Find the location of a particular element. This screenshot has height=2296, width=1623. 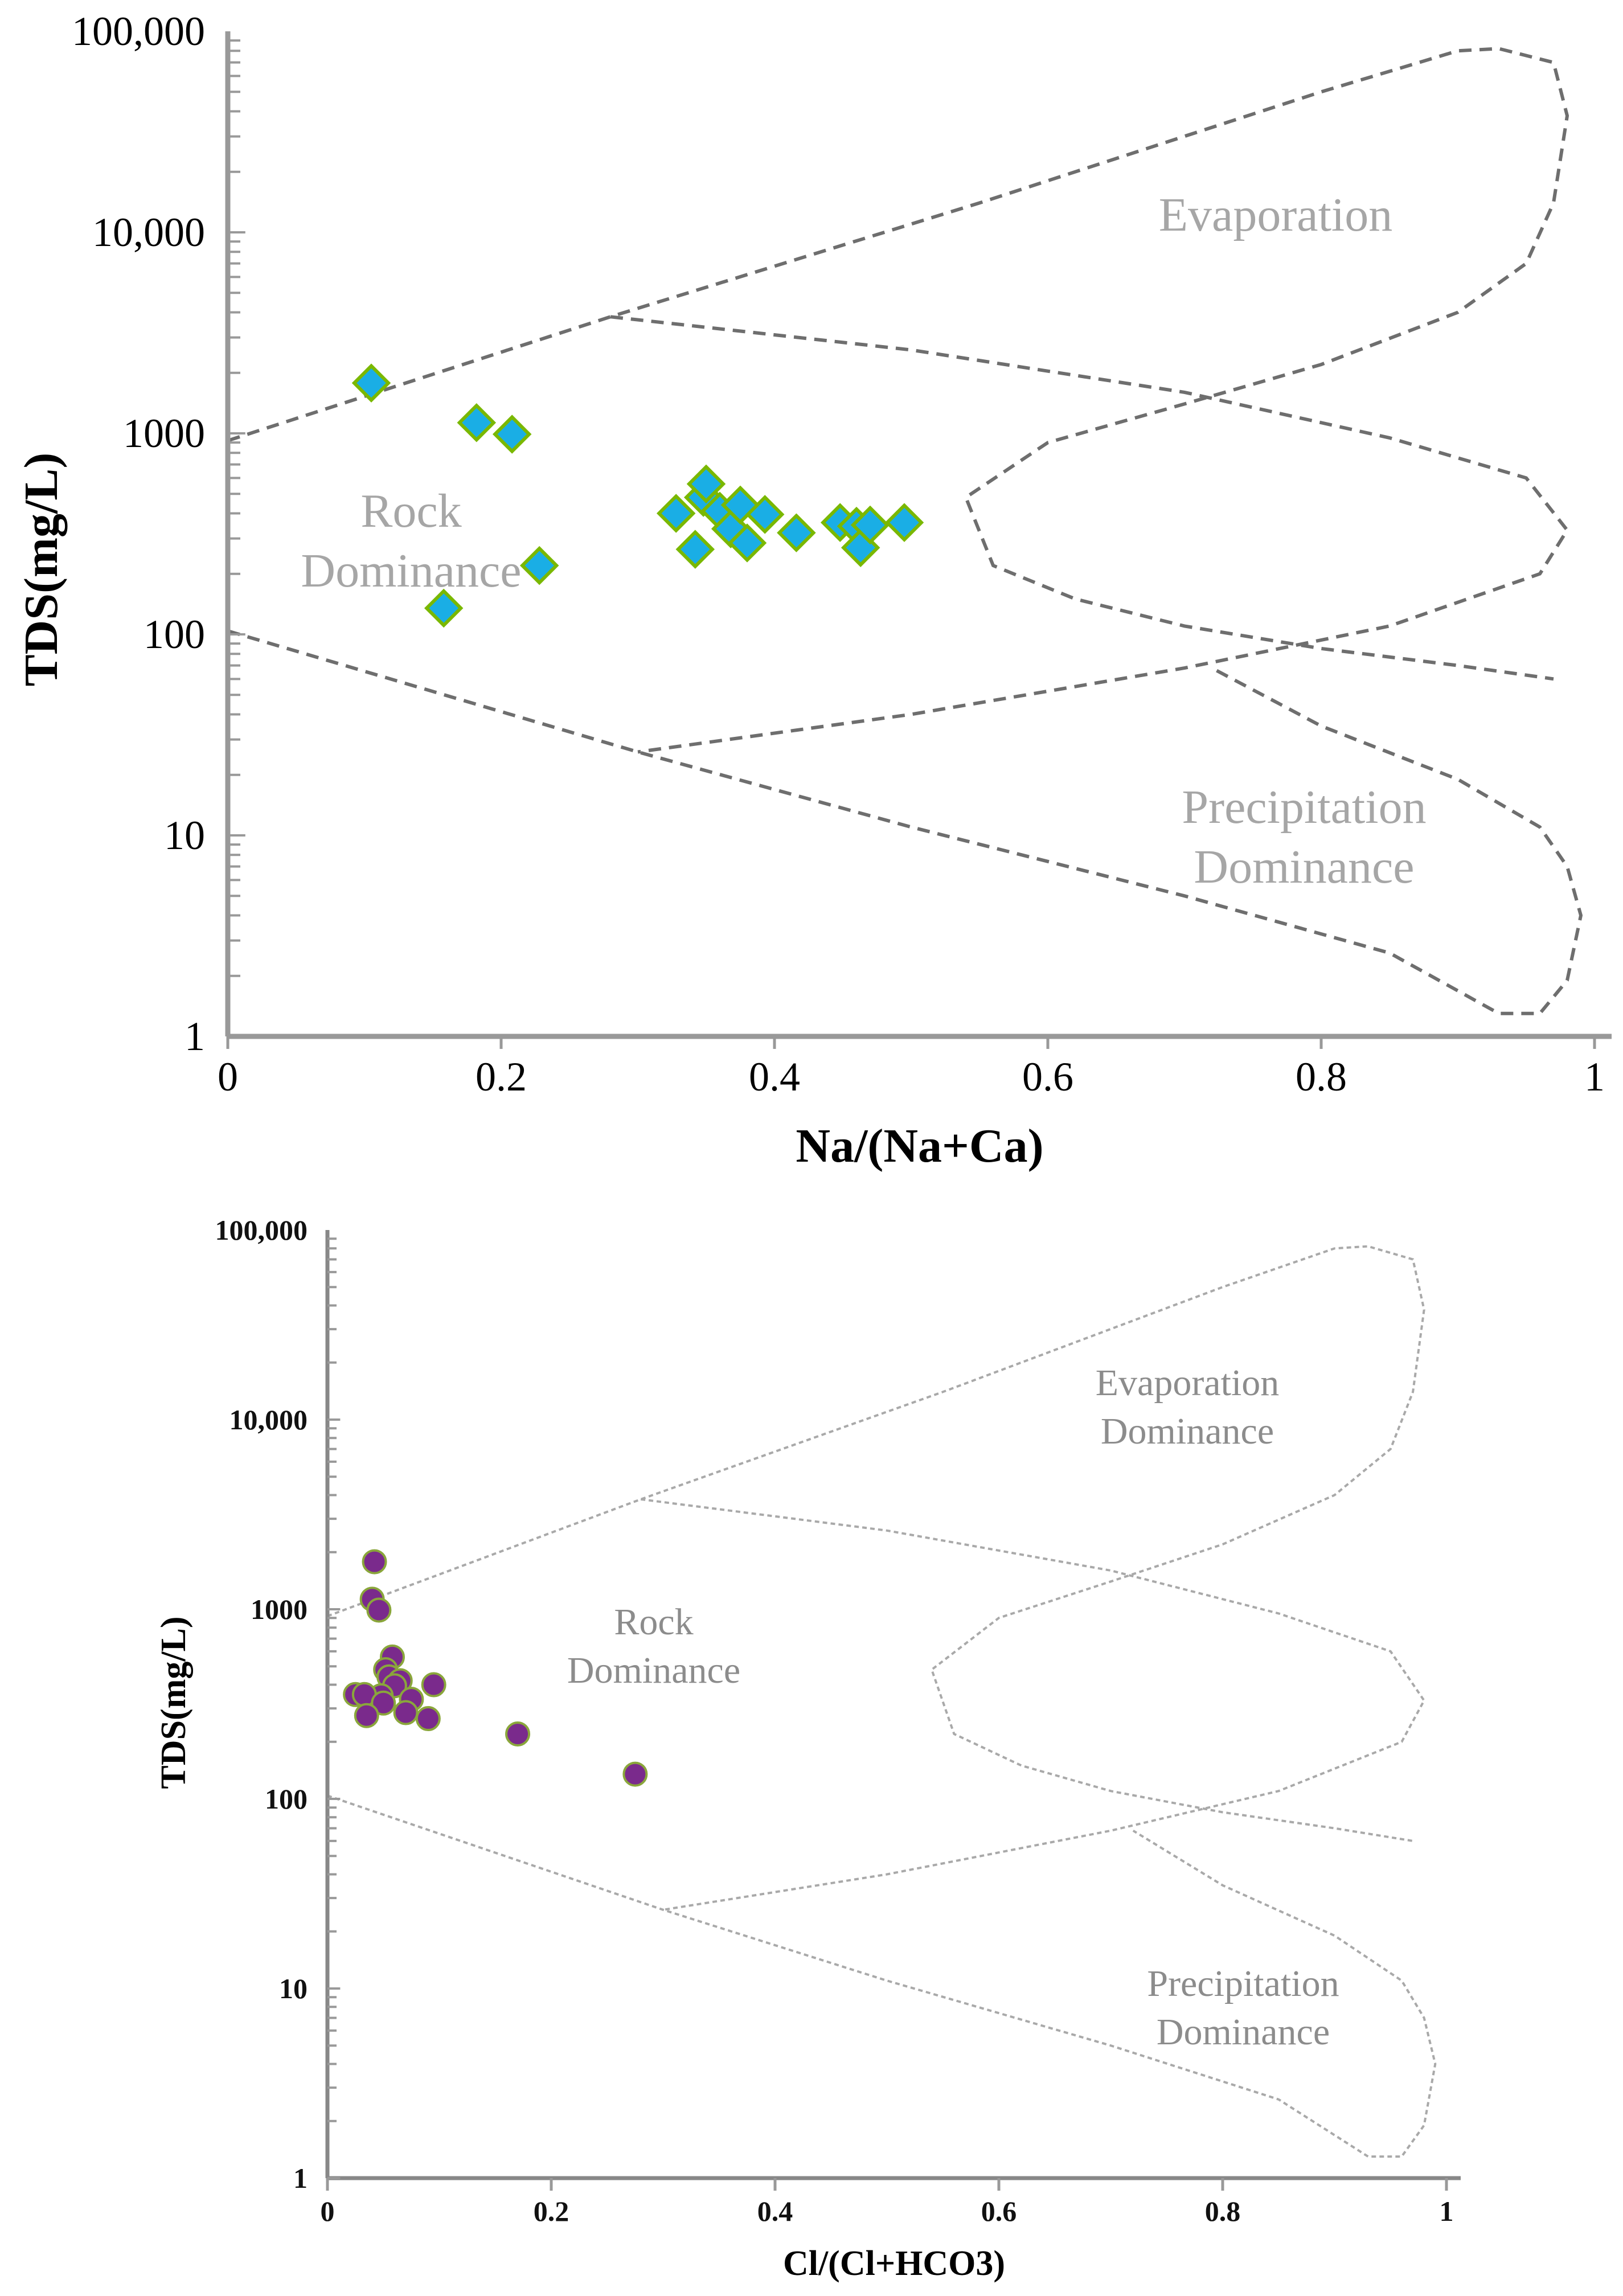

chart1-points is located at coordinates (638, 495).